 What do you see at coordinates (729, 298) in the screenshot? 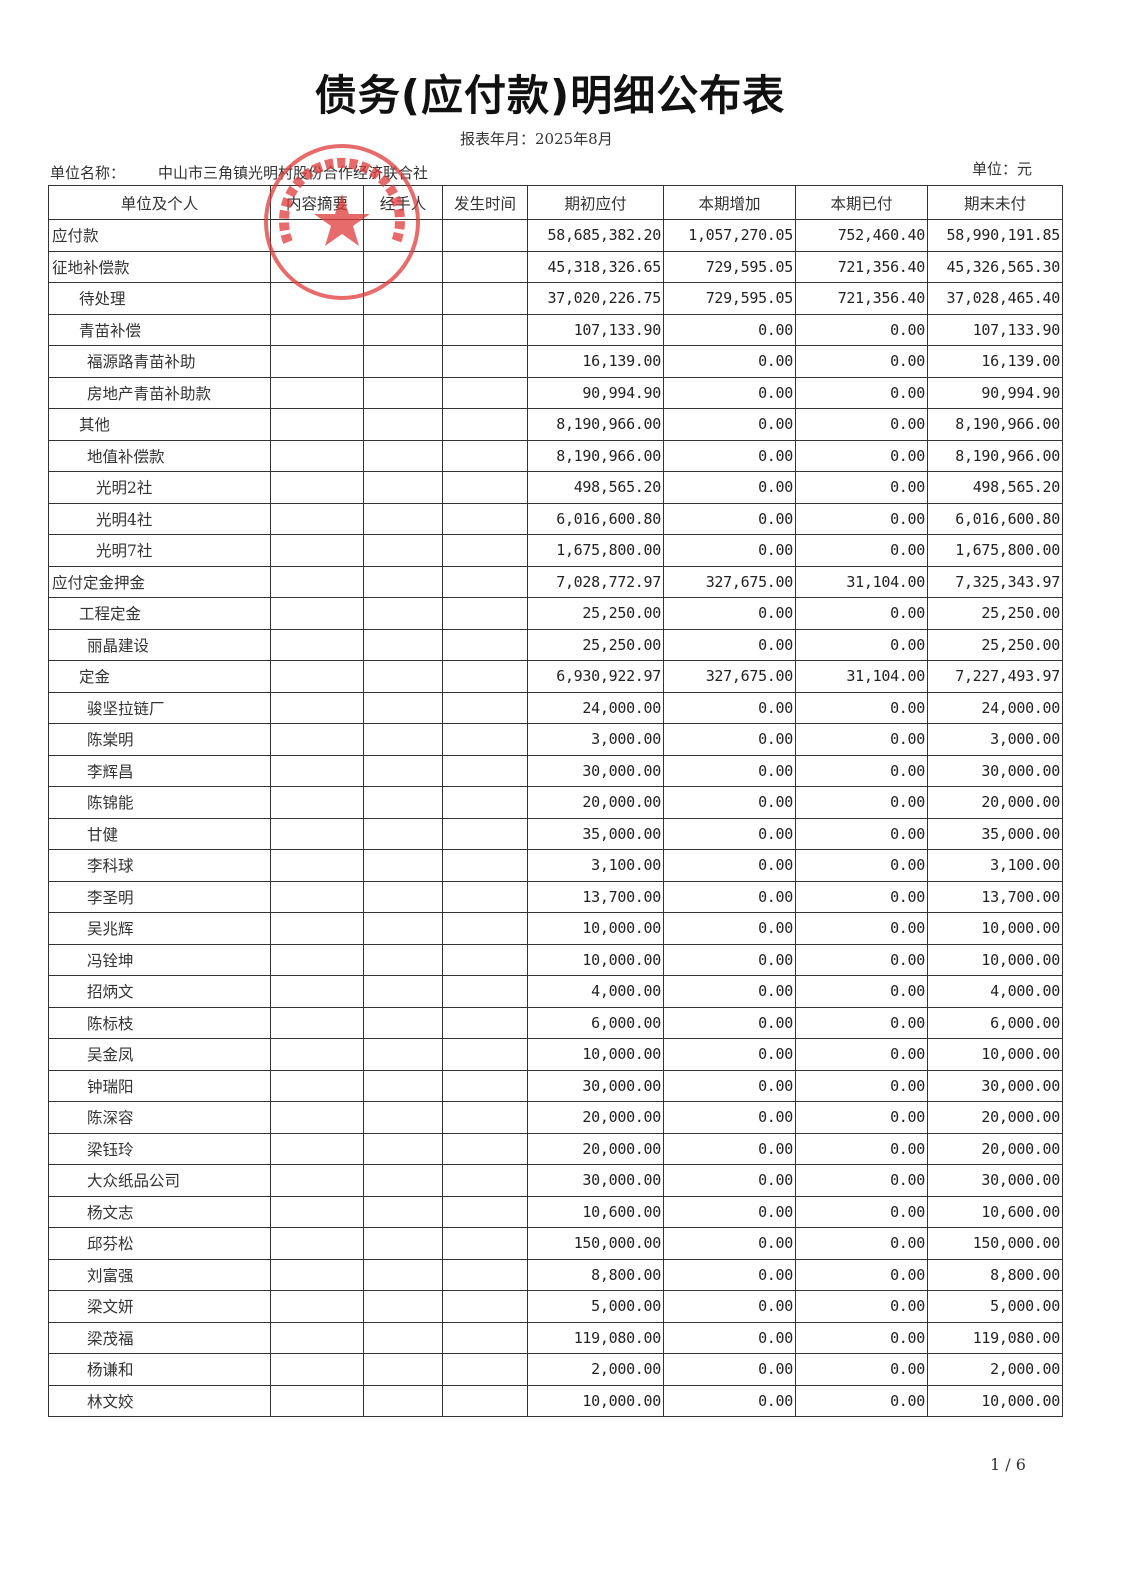
I see `period-increase: 729,595.05` at bounding box center [729, 298].